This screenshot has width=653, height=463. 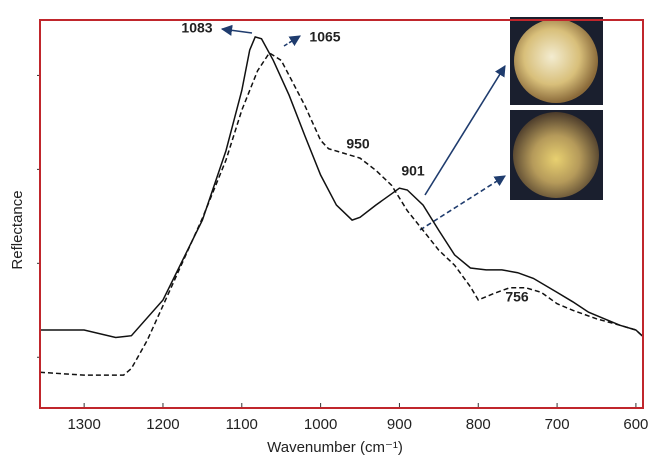 I want to click on x-tick-label: 1200, so click(x=162, y=424).